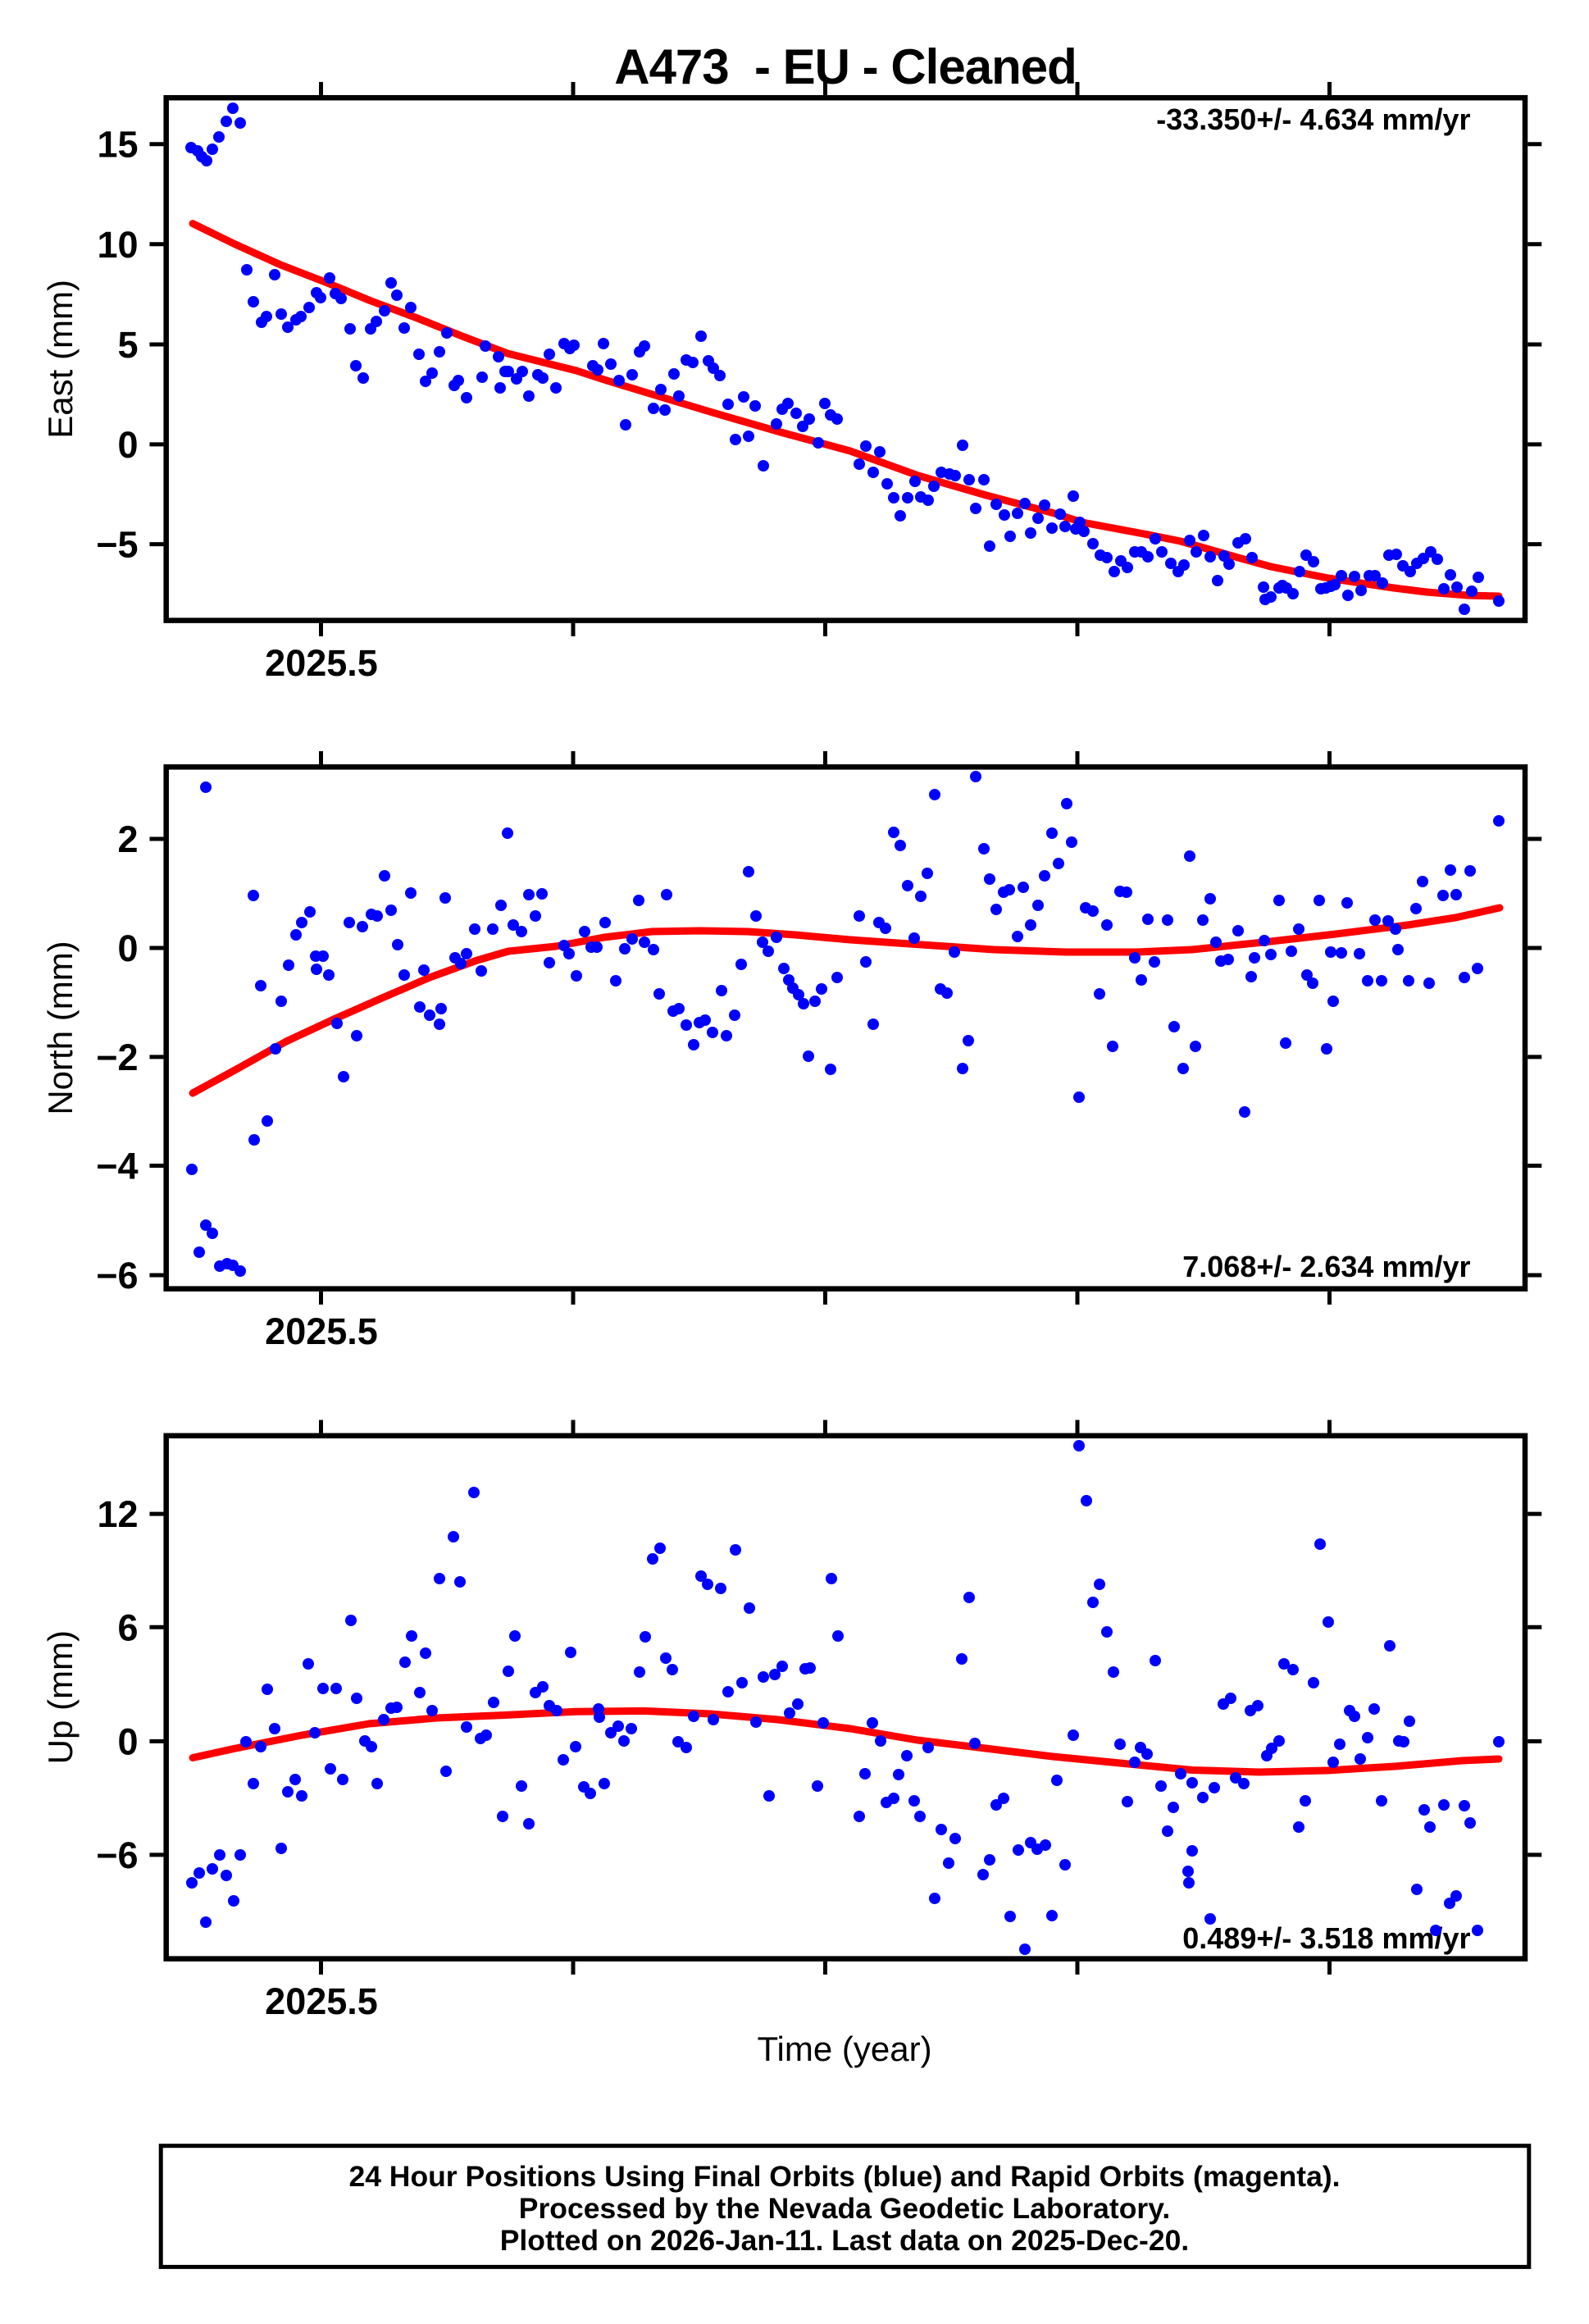 The width and height of the screenshot is (1589, 2324). What do you see at coordinates (117, 1514) in the screenshot?
I see `svg-text: 12` at bounding box center [117, 1514].